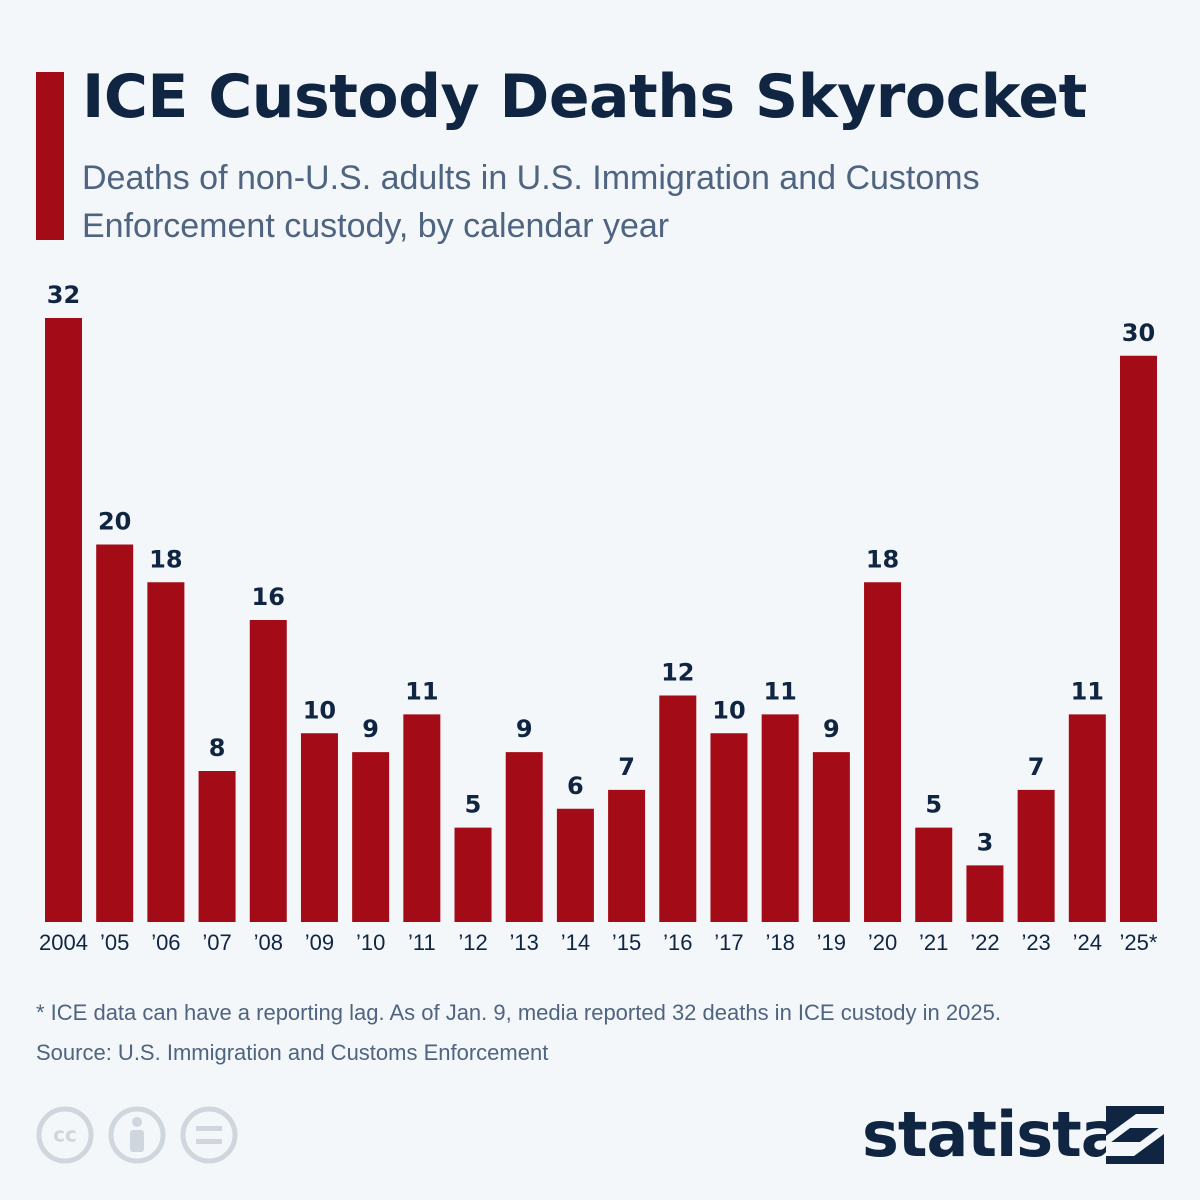  What do you see at coordinates (268, 942) in the screenshot?
I see `x-tick-label: ’08` at bounding box center [268, 942].